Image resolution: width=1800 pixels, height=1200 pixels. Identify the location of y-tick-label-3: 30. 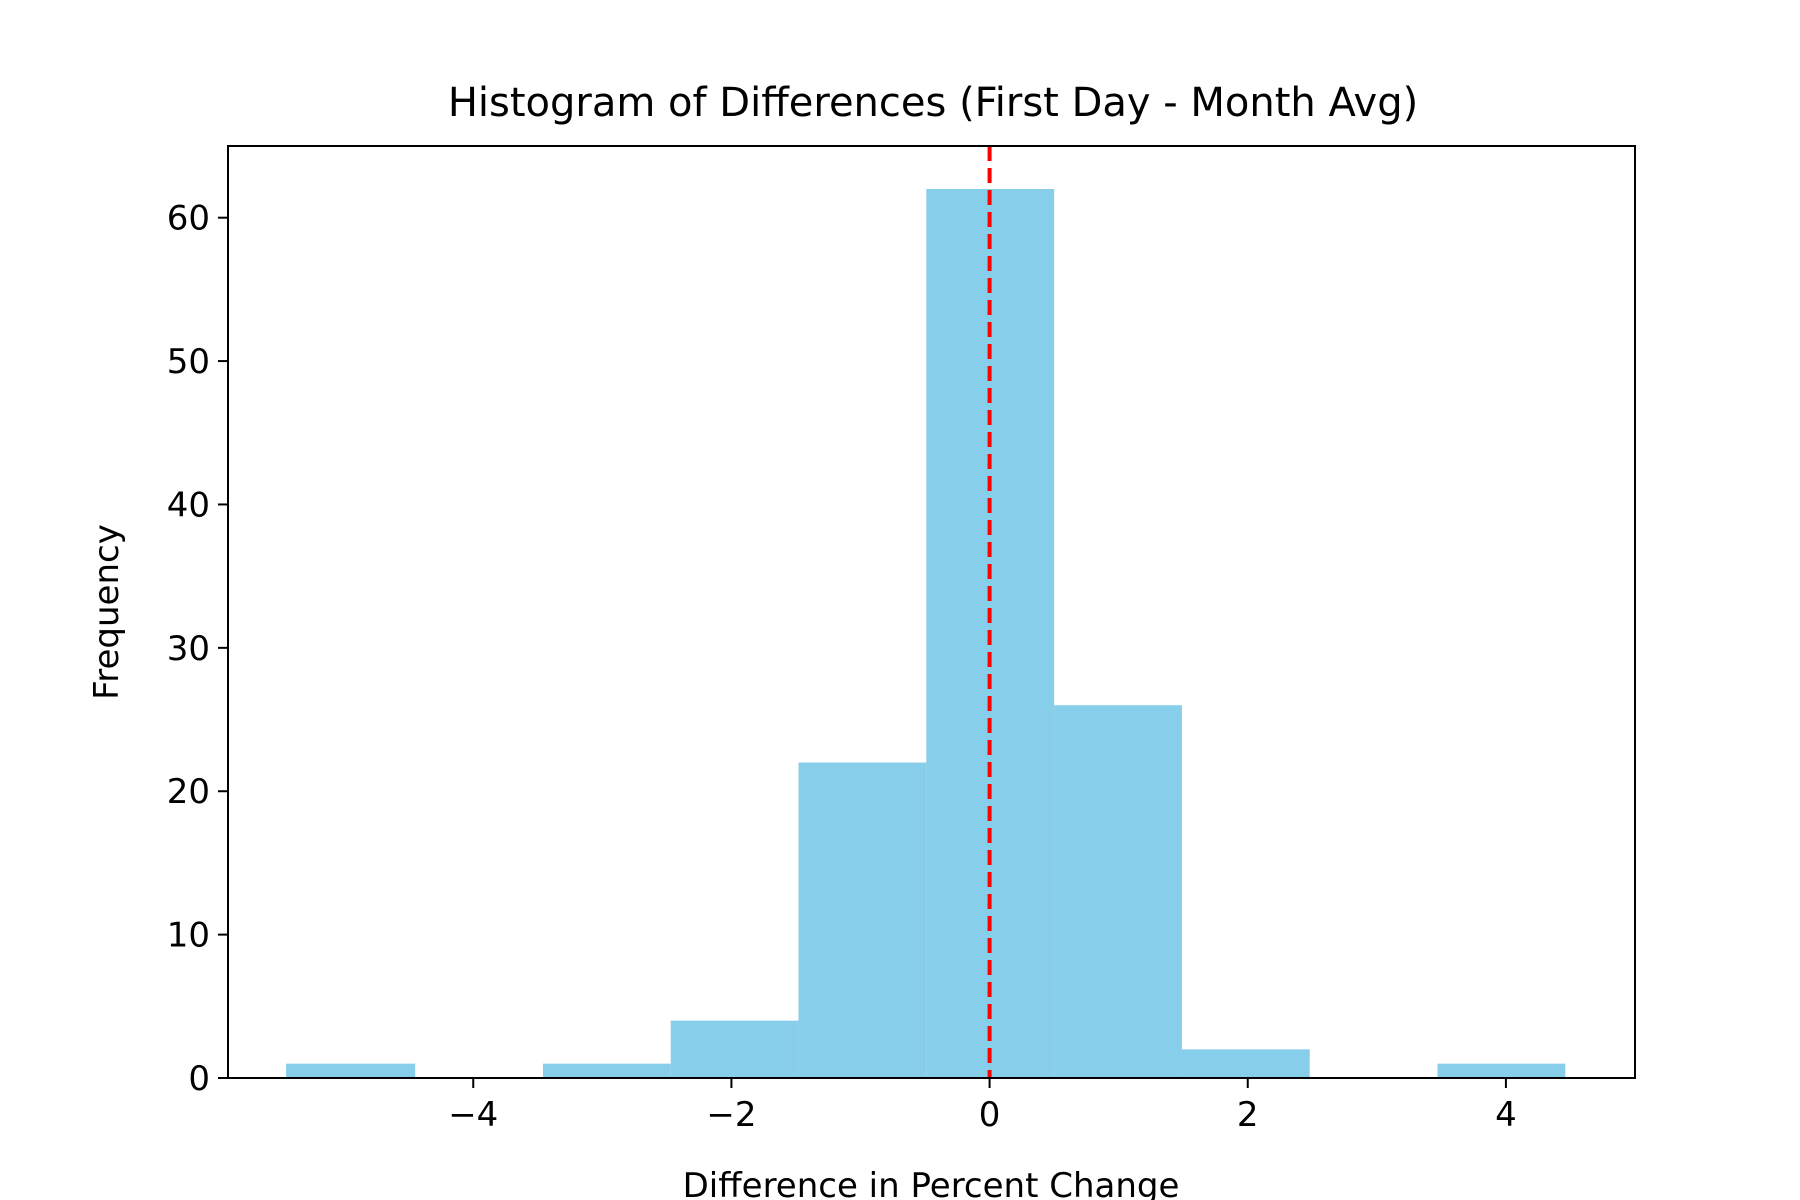
(188, 649).